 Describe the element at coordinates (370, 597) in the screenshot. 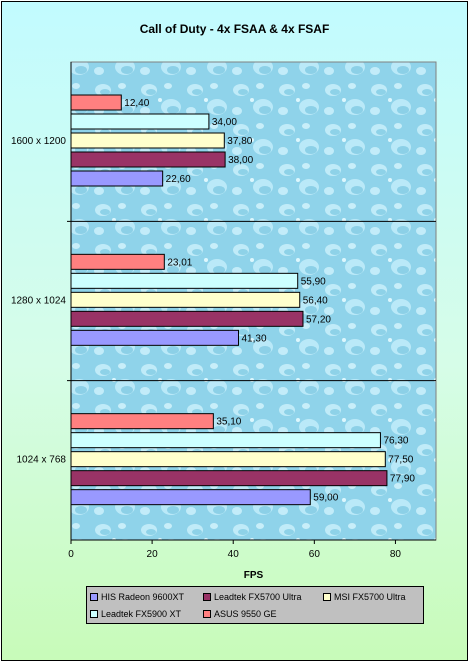

I see `legend-label: MSI FX5700 Ultra` at that location.